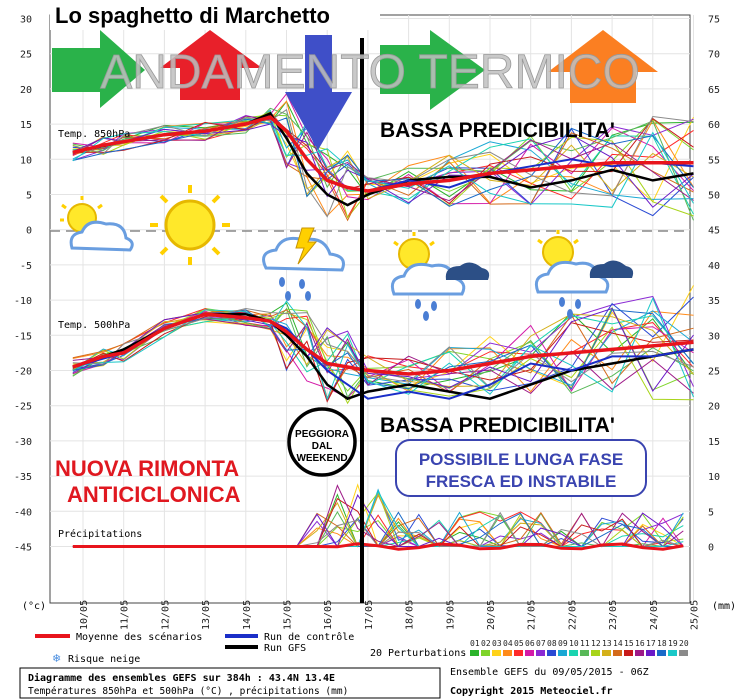 Image resolution: width=740 pixels, height=700 pixels. What do you see at coordinates (714, 125) in the screenshot?
I see `right-tick-label: 60` at bounding box center [714, 125].